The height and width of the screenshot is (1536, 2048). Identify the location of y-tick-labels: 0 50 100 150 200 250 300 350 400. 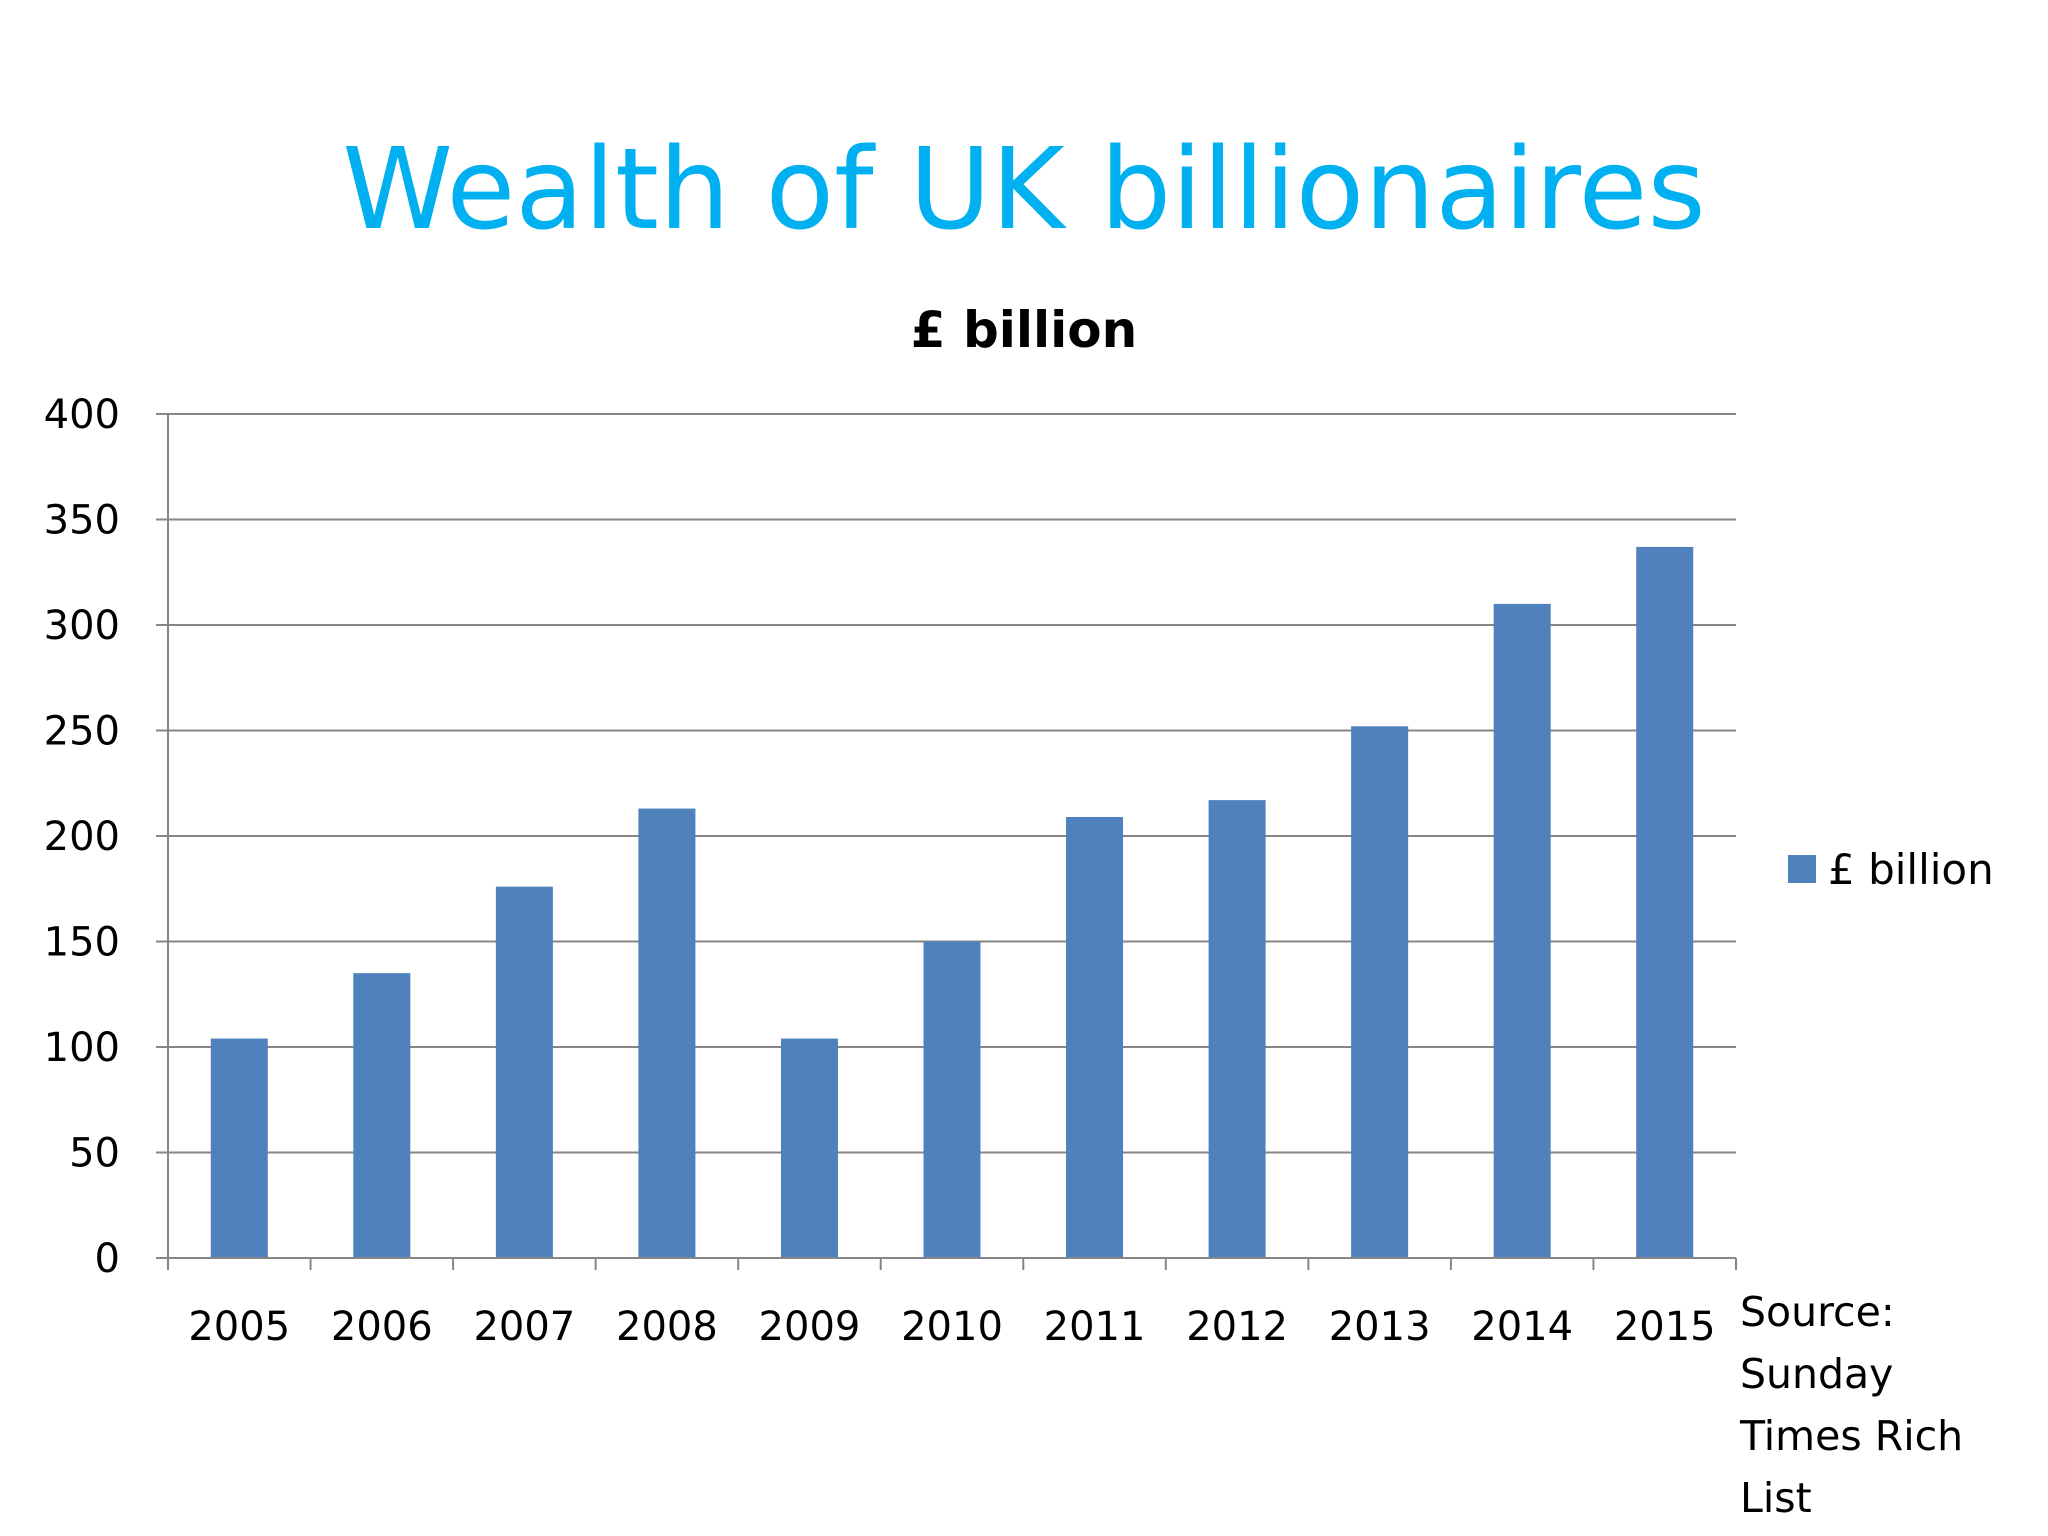
(82, 837).